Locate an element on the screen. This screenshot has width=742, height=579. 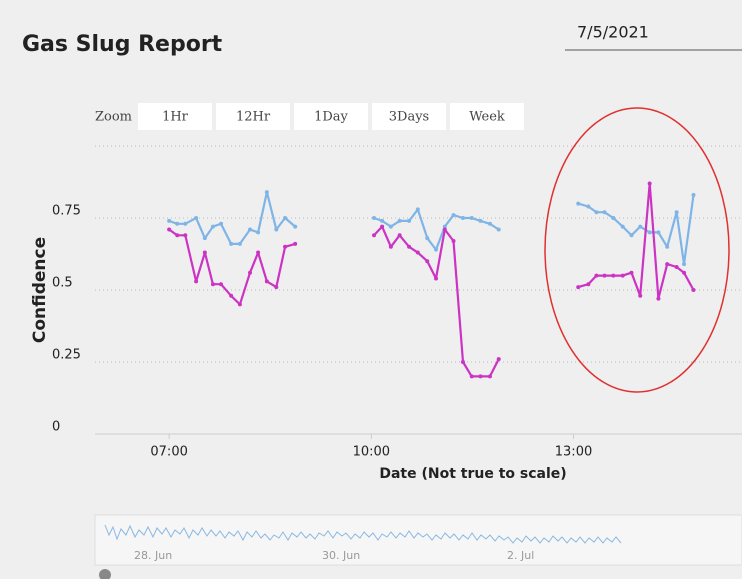
zoom-button-label: 3Days is located at coordinates (409, 117).